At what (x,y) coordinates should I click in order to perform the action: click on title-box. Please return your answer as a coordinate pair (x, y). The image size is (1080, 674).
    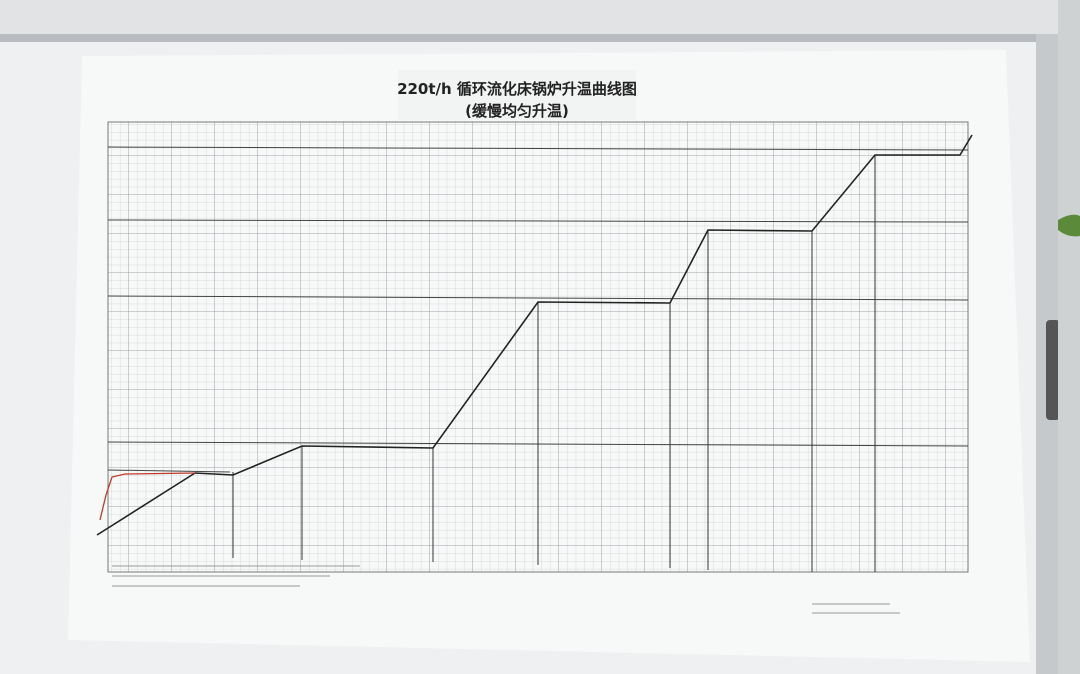
    Looking at the image, I should click on (517, 95).